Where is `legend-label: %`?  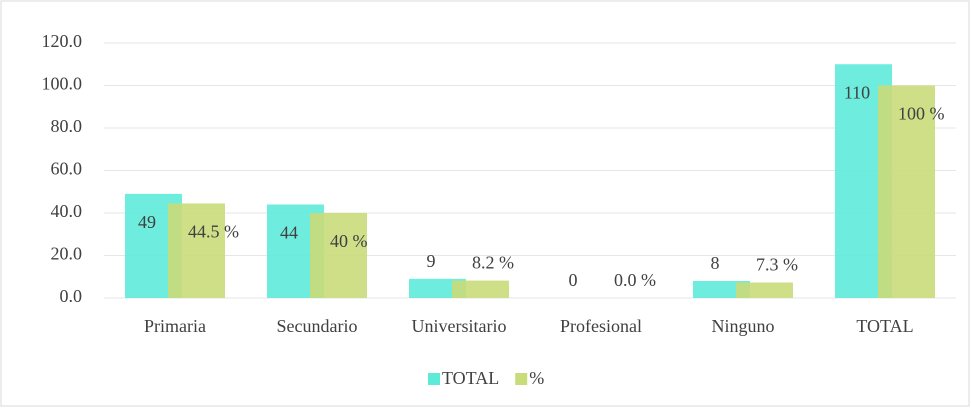
legend-label: % is located at coordinates (536, 378).